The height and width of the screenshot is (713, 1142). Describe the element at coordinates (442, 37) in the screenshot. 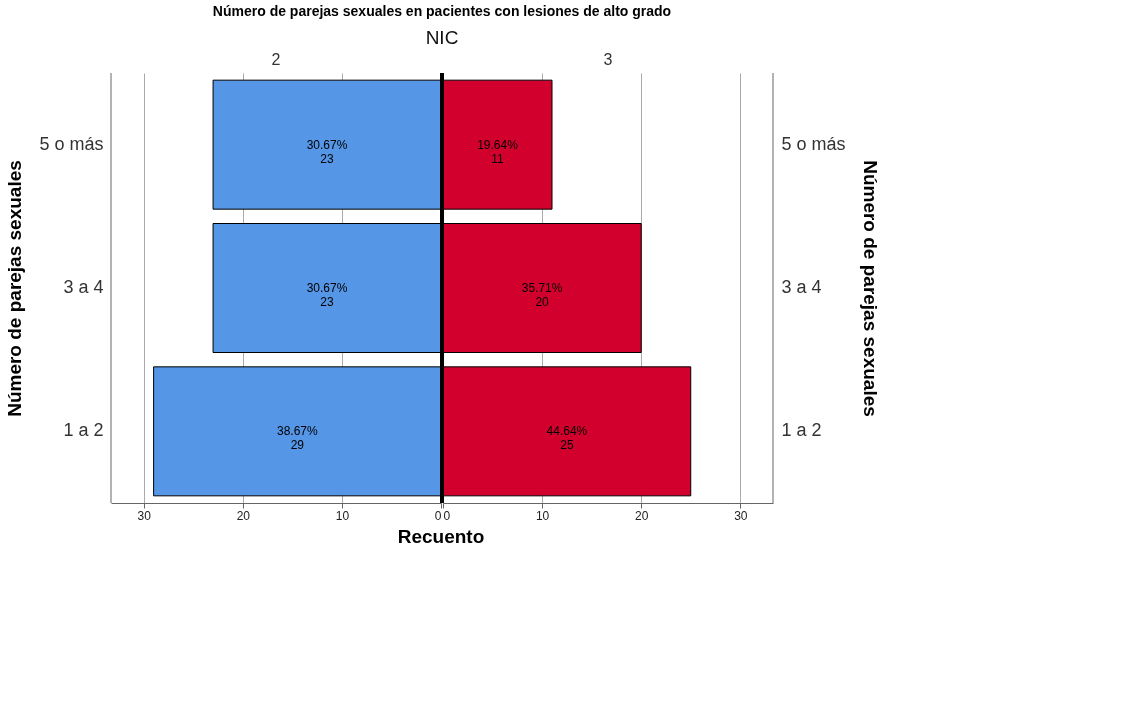

I see `chart-subtitle: NIC` at that location.